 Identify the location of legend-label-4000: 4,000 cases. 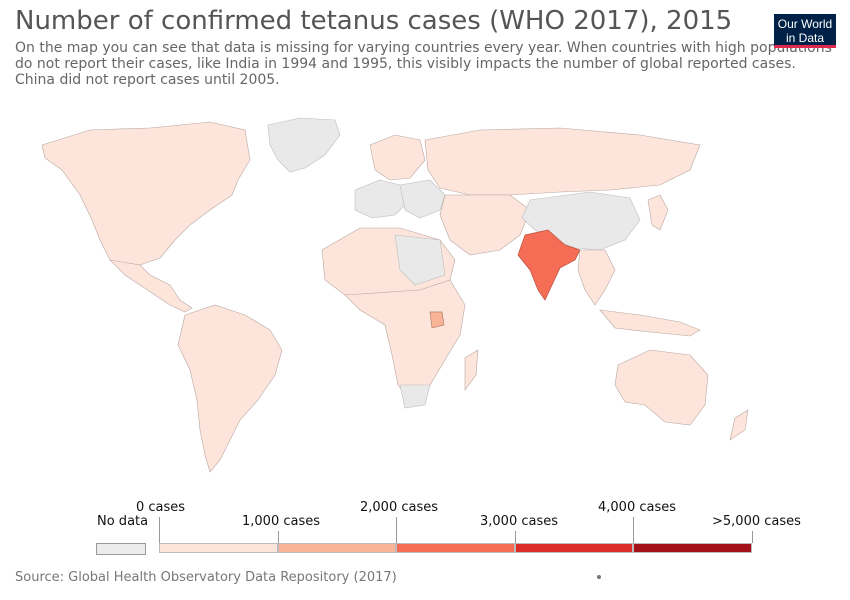
(637, 507).